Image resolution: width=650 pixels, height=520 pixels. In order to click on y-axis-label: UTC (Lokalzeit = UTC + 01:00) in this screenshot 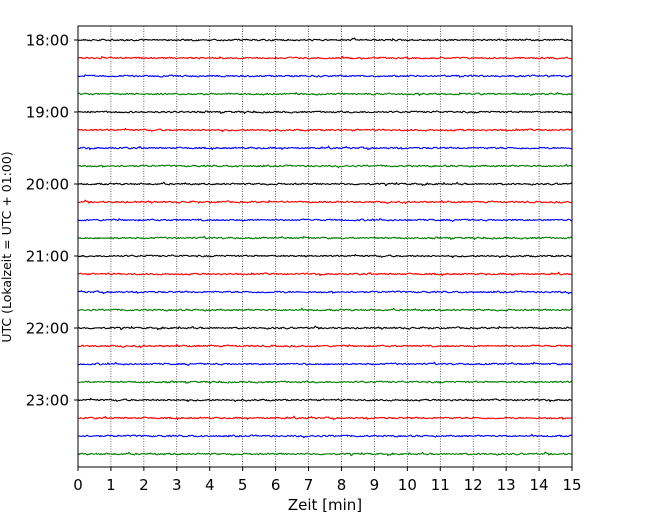, I will do `click(7, 246)`.